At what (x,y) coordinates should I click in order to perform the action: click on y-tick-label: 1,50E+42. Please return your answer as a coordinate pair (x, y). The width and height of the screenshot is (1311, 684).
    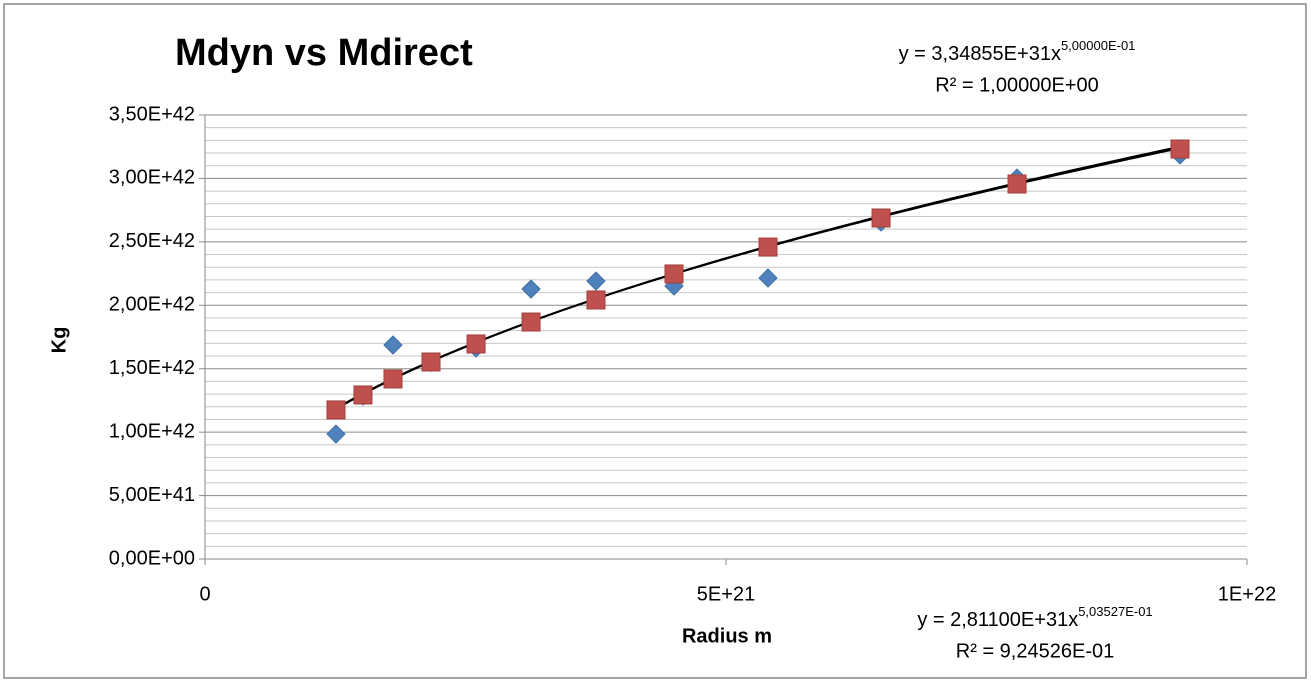
    Looking at the image, I should click on (152, 368).